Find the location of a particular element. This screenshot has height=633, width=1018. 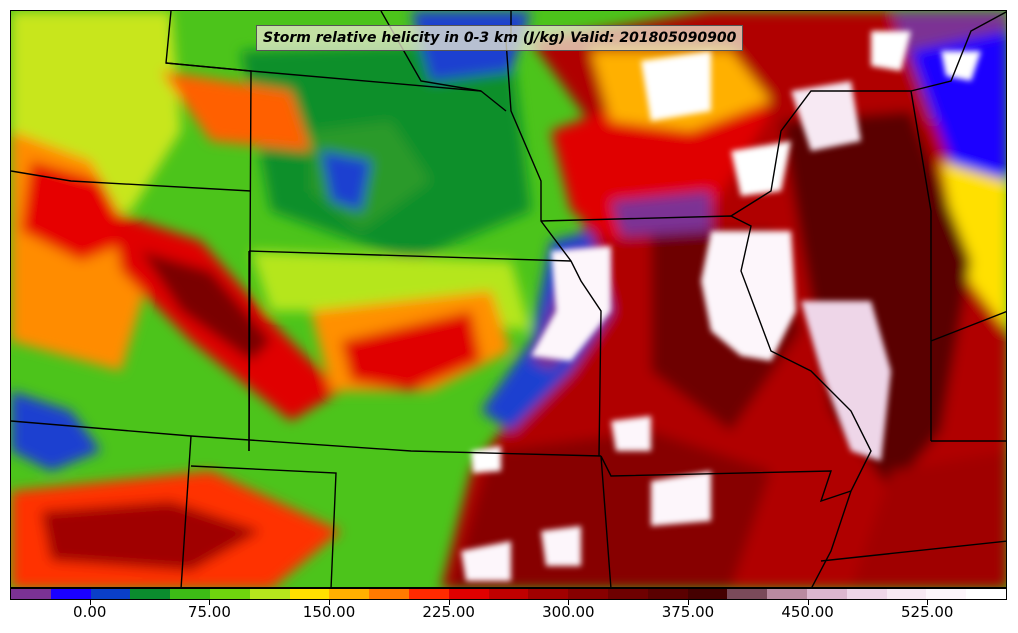

colorbar-tick-label: 150.00 is located at coordinates (329, 612).